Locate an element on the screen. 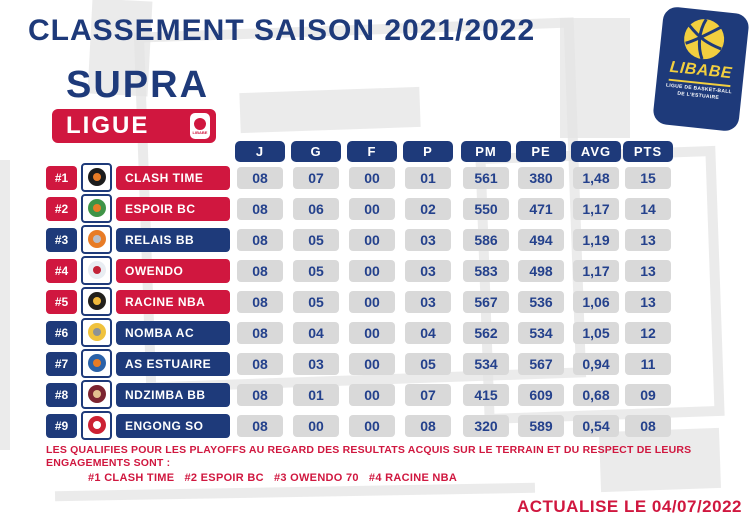  rank-badge: #7 is located at coordinates (61, 364).